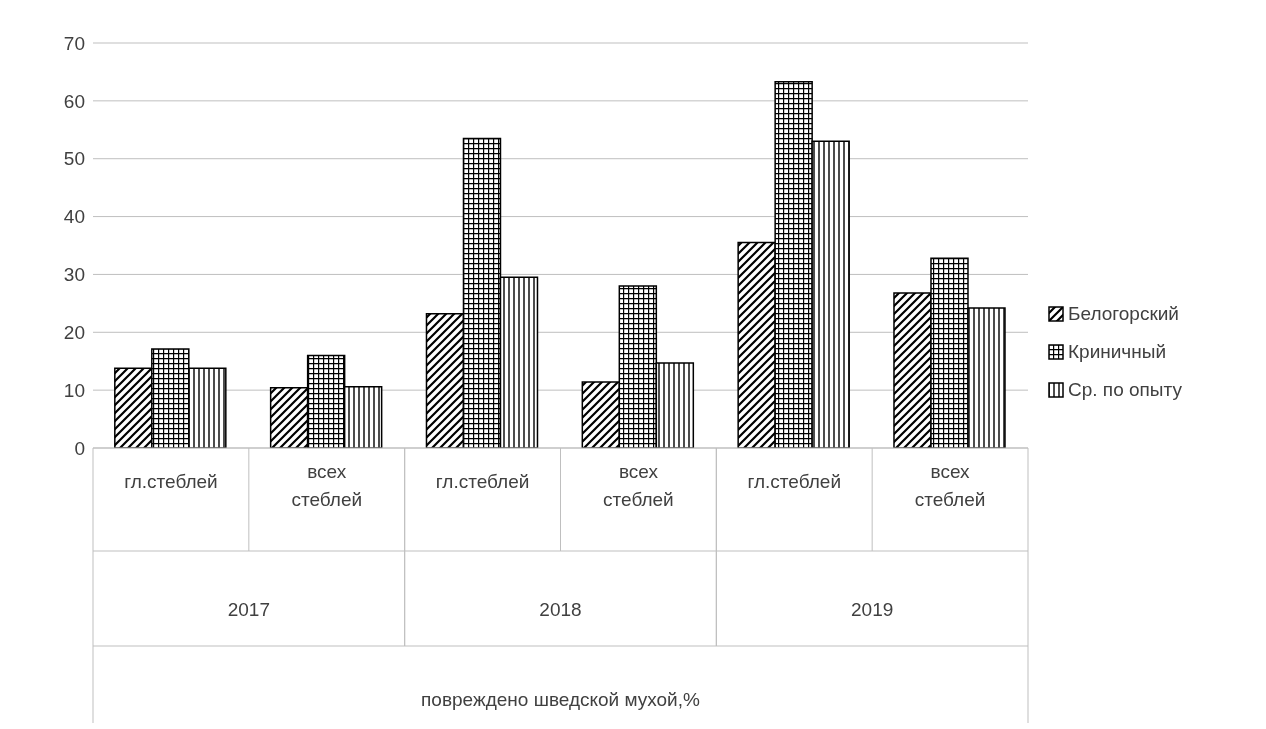 The width and height of the screenshot is (1266, 729). Describe the element at coordinates (74, 101) in the screenshot. I see `y-tick-label: 60` at that location.